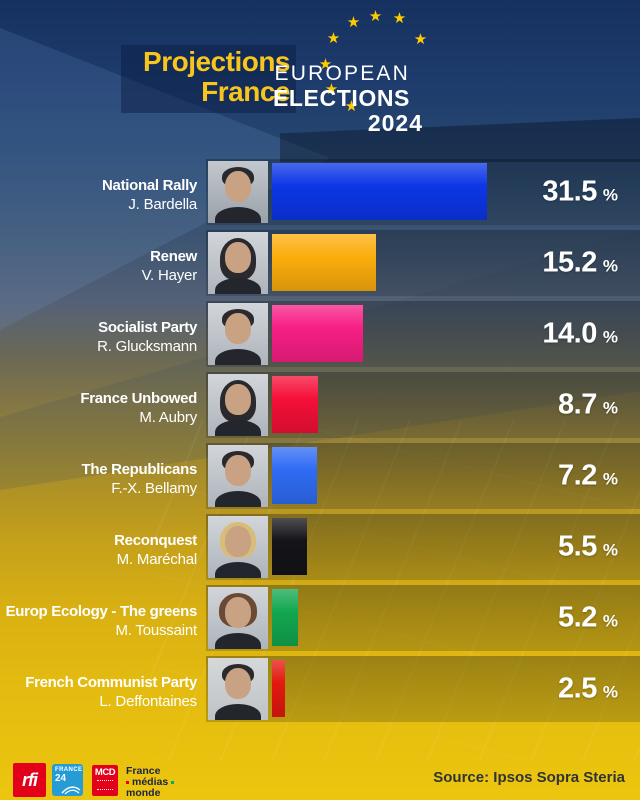  Describe the element at coordinates (341, 98) in the screenshot. I see `eu-logo-line2: ELECTIONS` at that location.